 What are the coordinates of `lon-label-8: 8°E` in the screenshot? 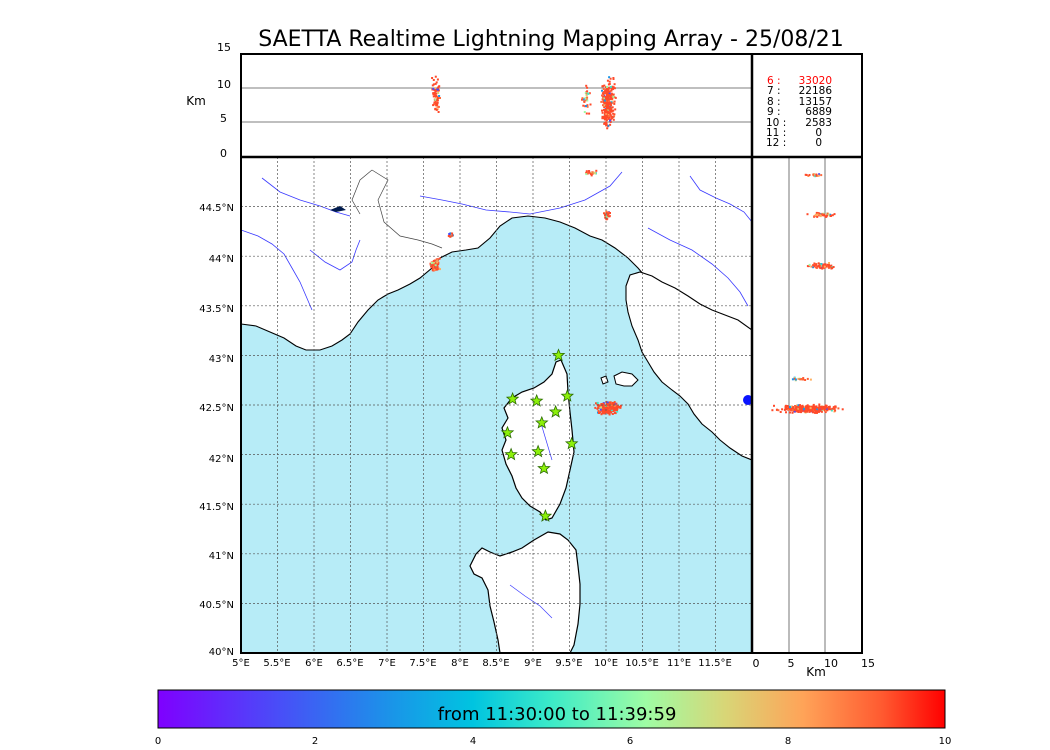 It's located at (460, 663).